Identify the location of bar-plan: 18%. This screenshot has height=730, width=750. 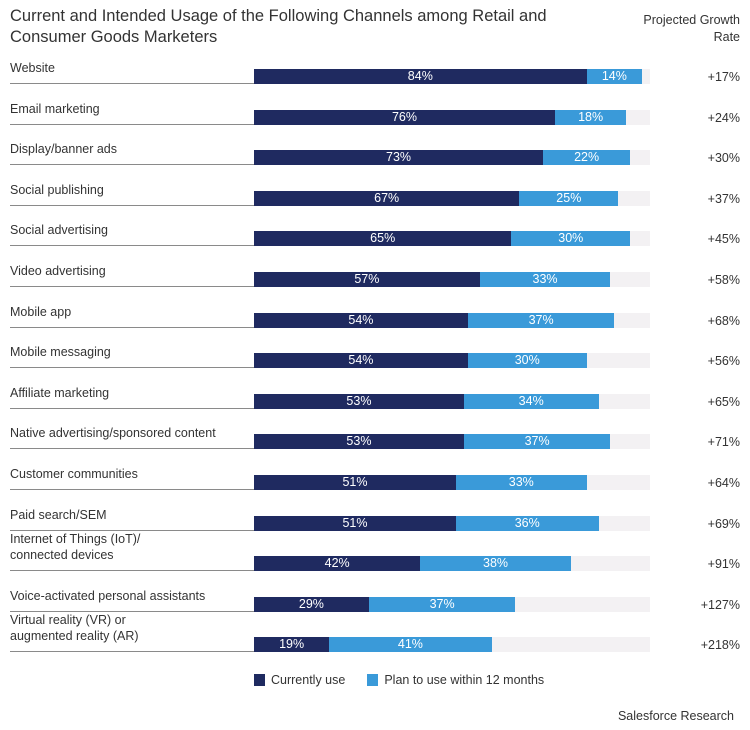
(590, 117).